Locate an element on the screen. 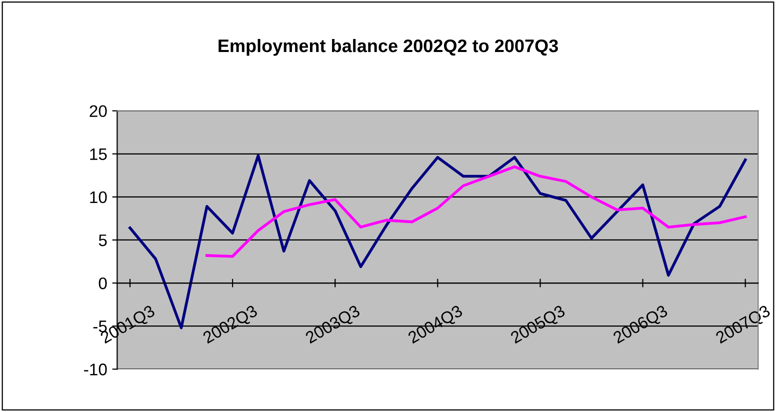 The height and width of the screenshot is (412, 776). y-tick-label: 20 is located at coordinates (98, 111).